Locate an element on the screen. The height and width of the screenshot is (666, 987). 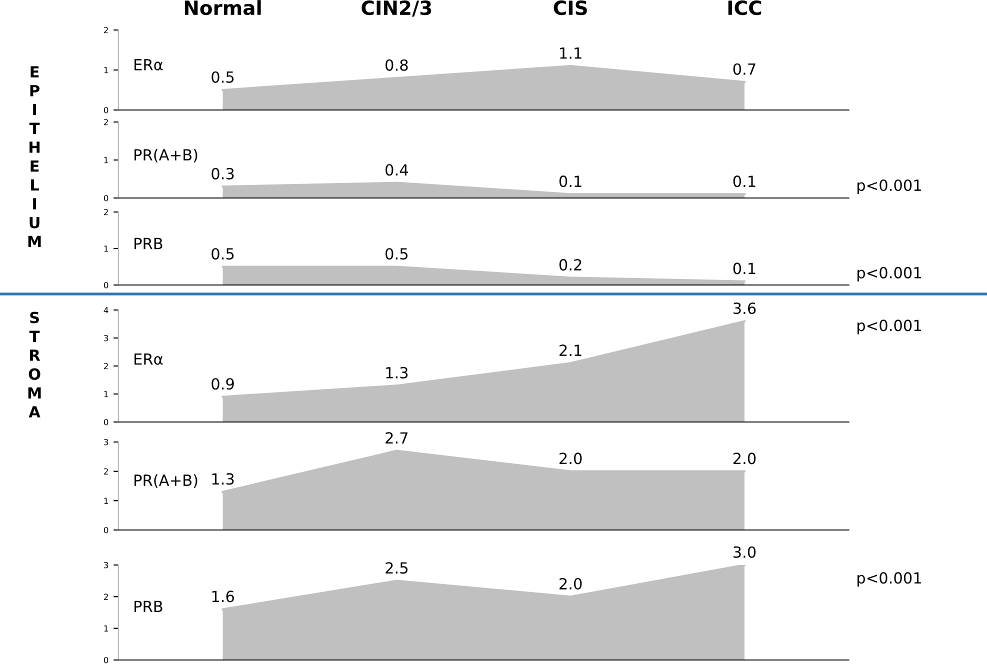
text: S T R O M A is located at coordinates (34, 365).